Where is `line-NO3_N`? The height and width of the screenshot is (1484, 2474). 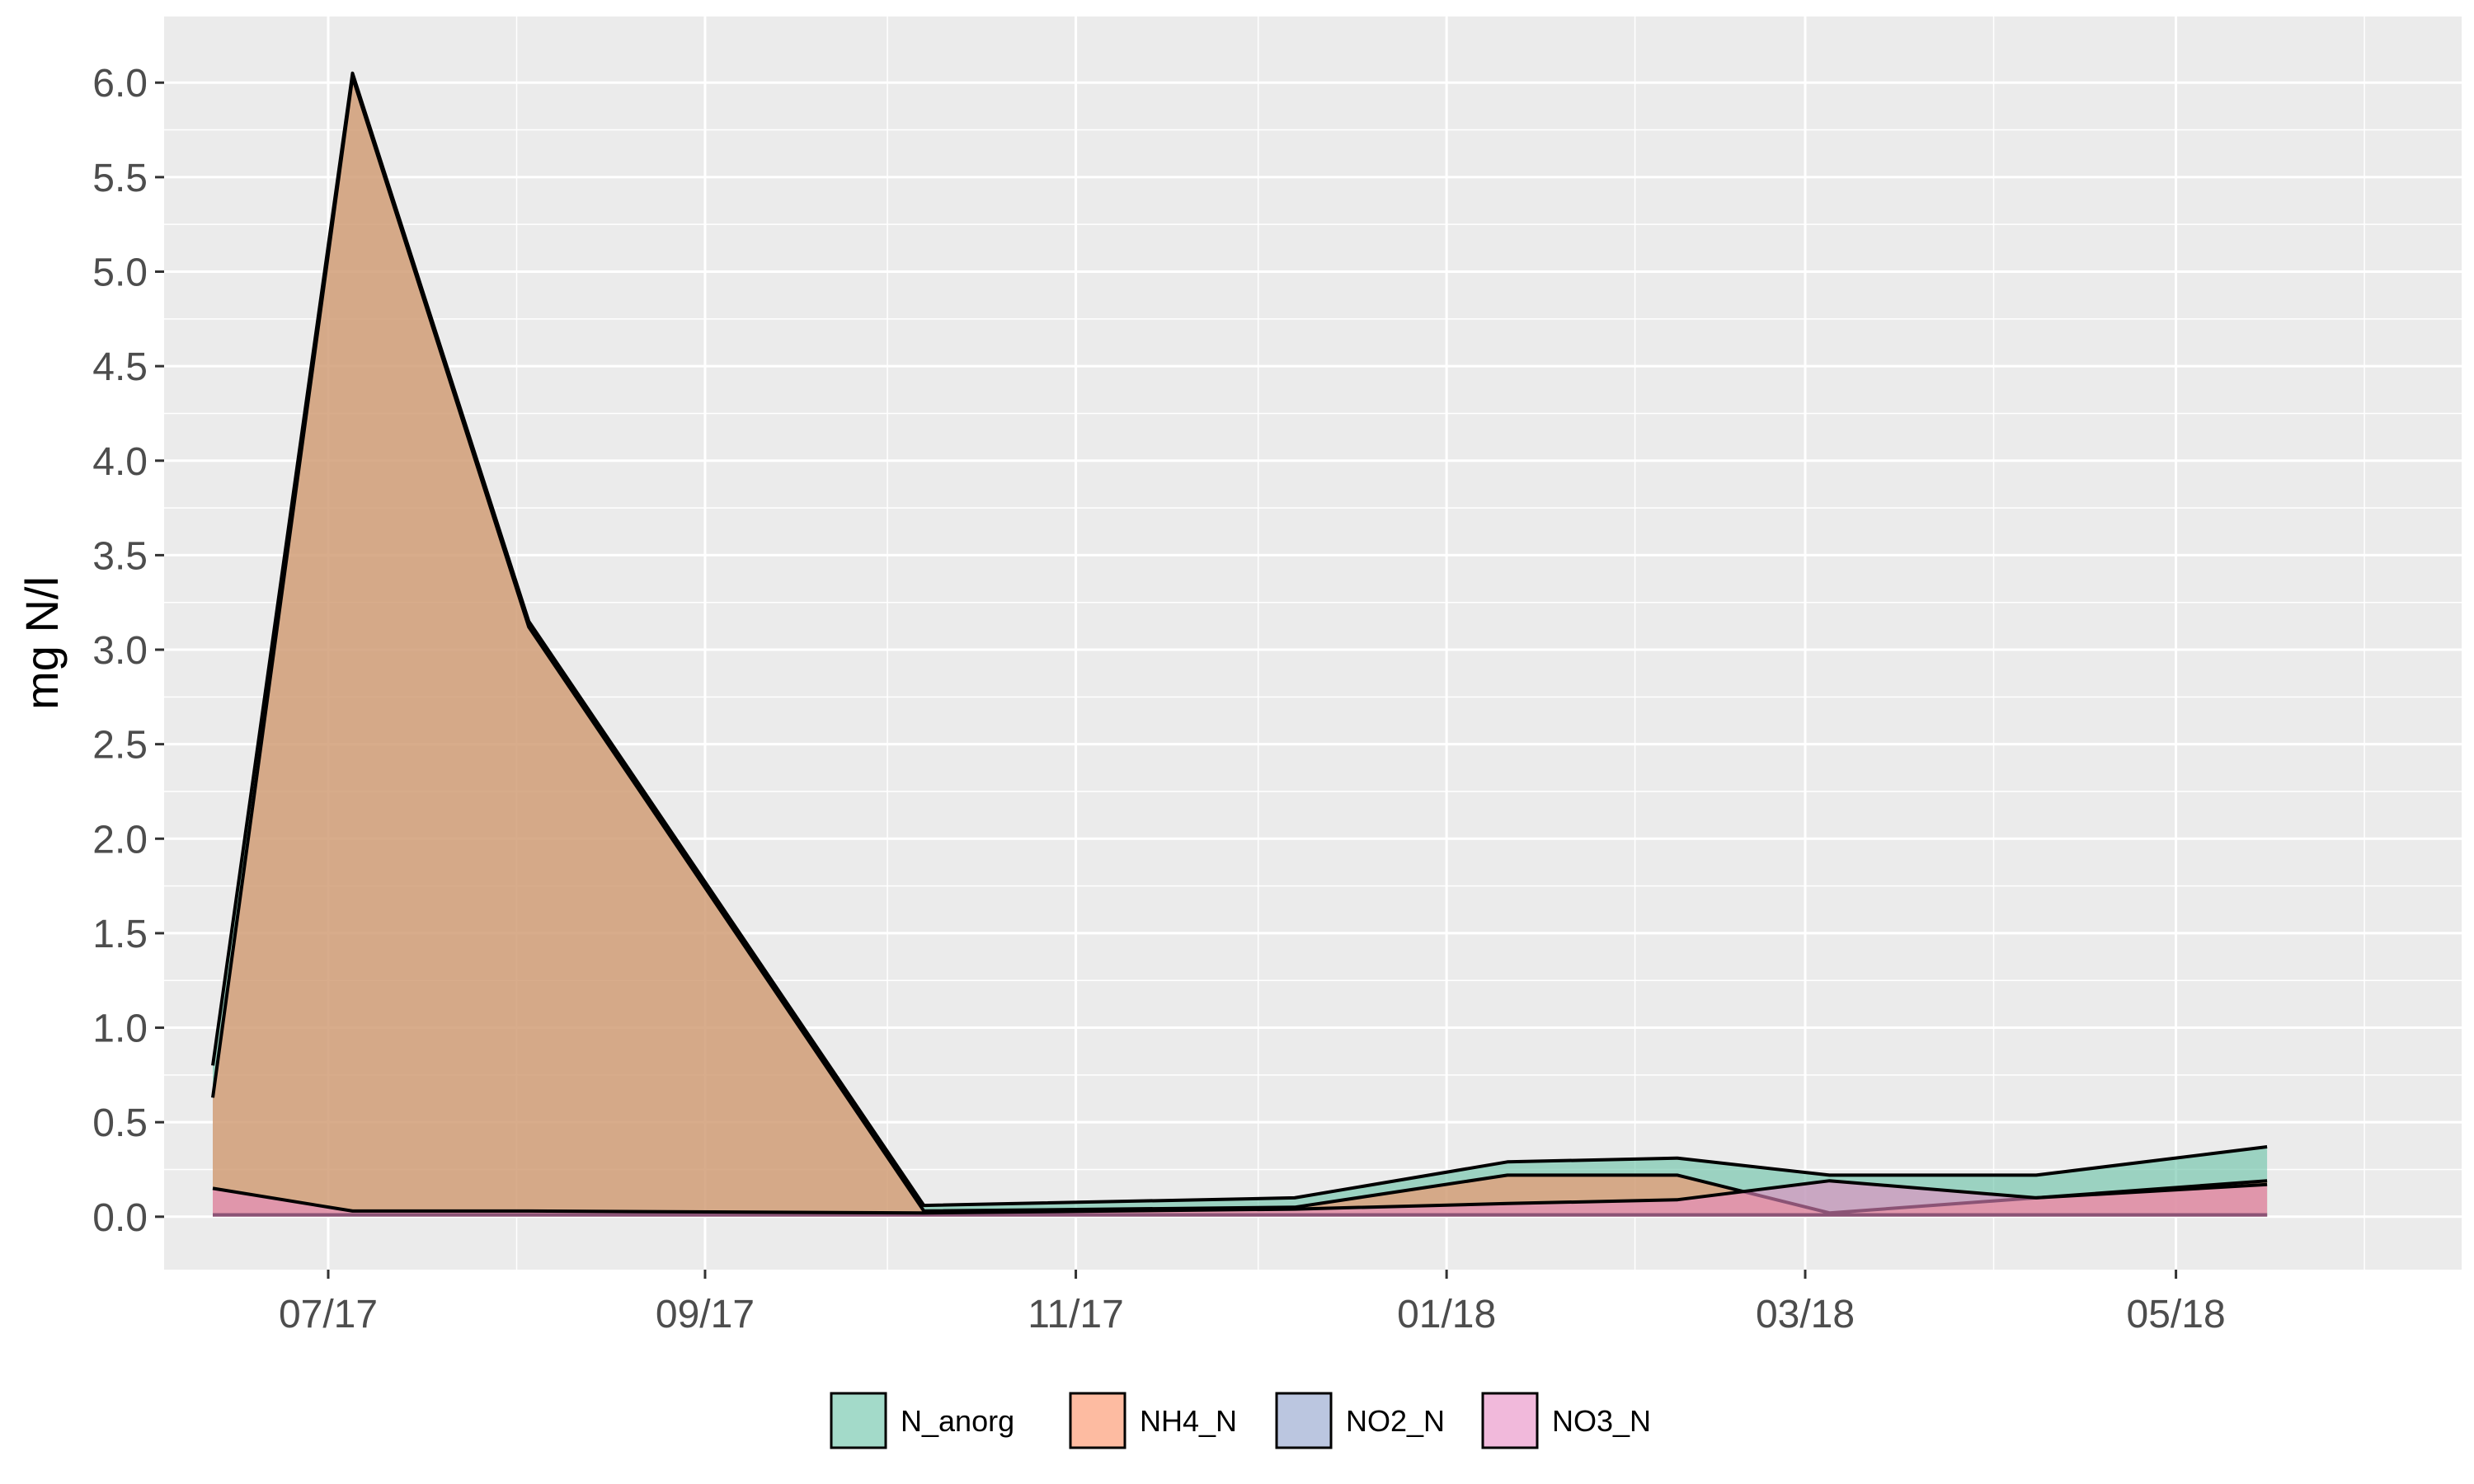 line-NO3_N is located at coordinates (1240, 1197).